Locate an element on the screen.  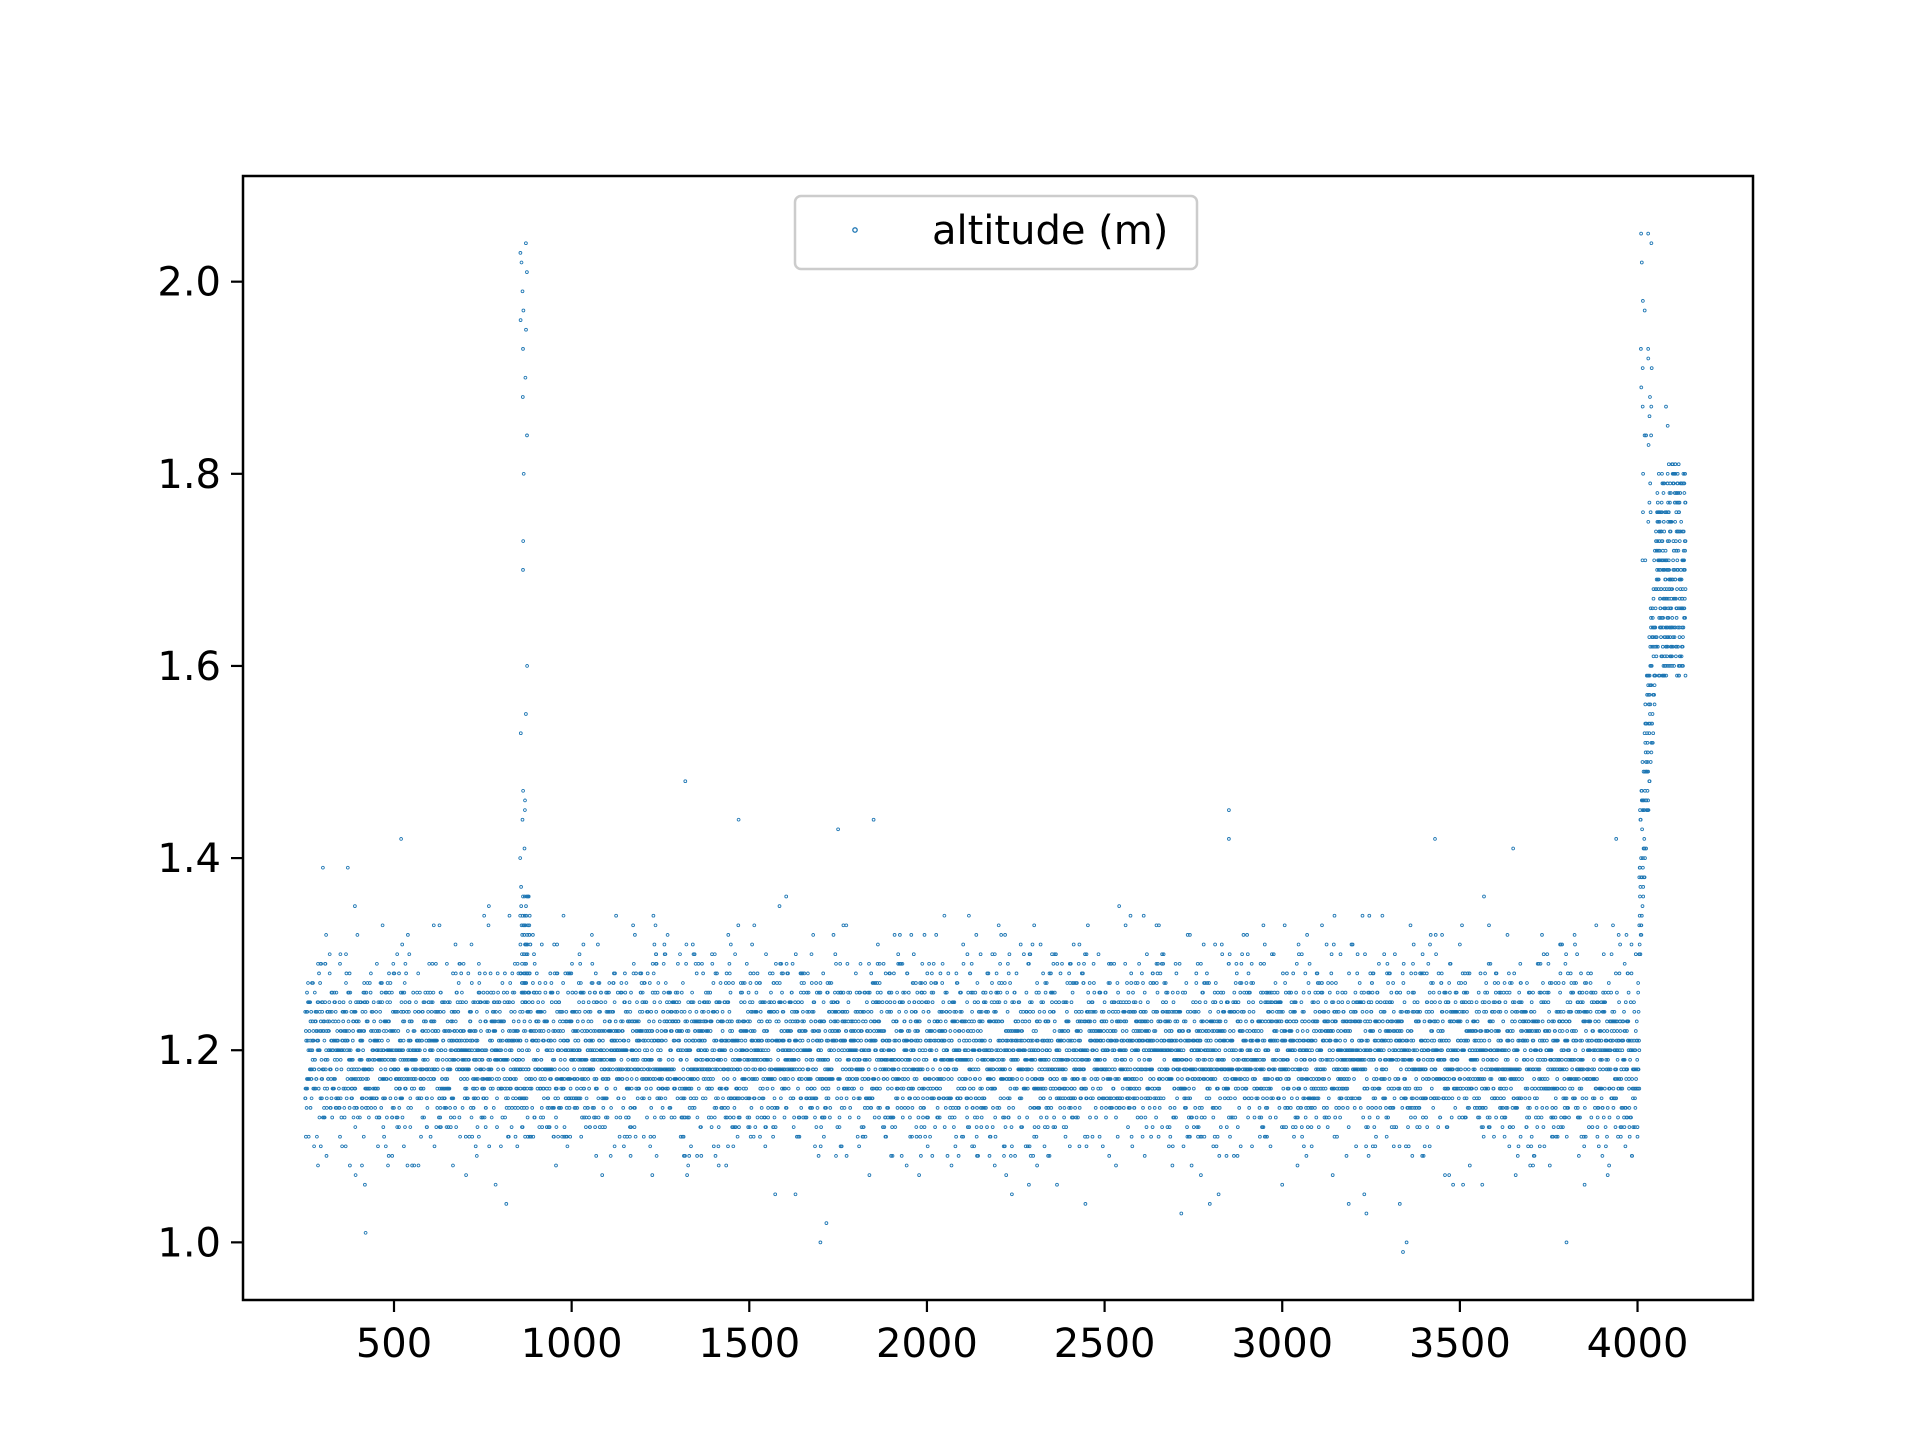
x-tick-label: 2000 is located at coordinates (927, 1344).